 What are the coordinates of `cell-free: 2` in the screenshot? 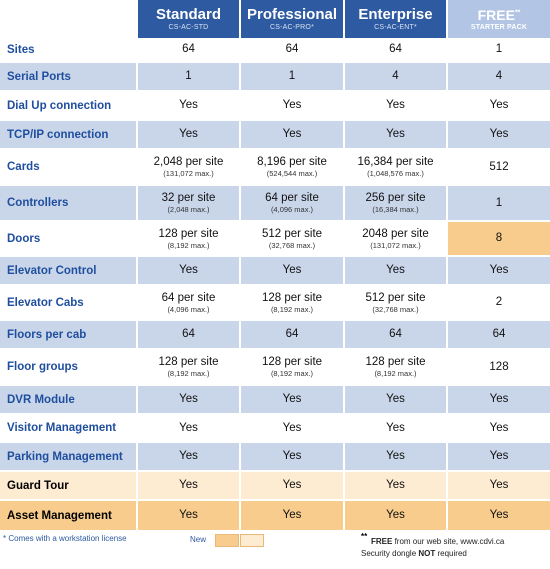 It's located at (499, 302).